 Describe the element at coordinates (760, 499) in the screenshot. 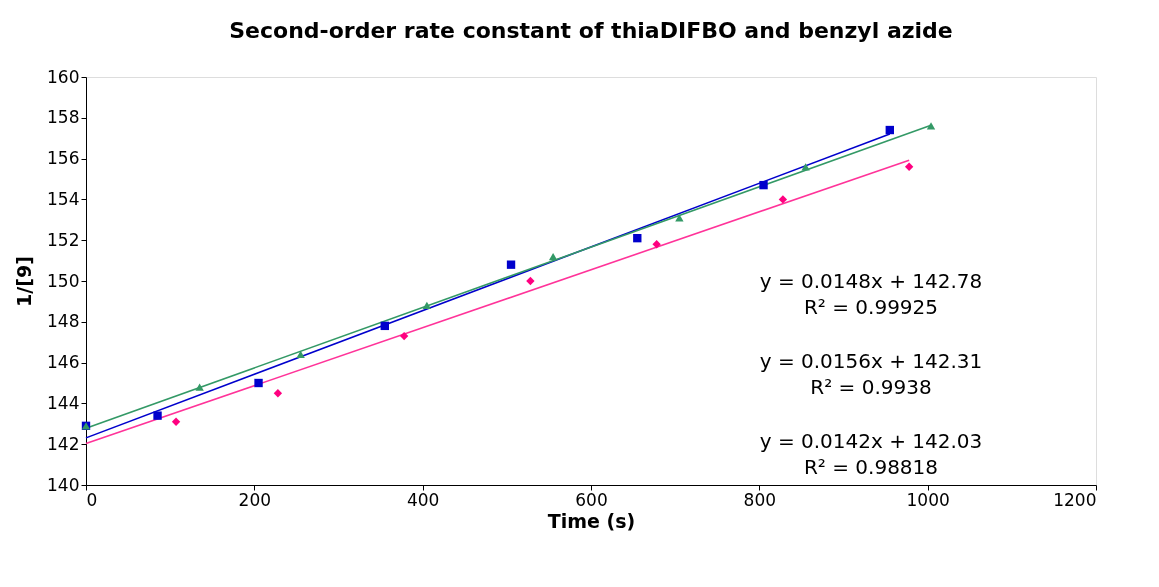

I see `x-tick-label: 800` at that location.